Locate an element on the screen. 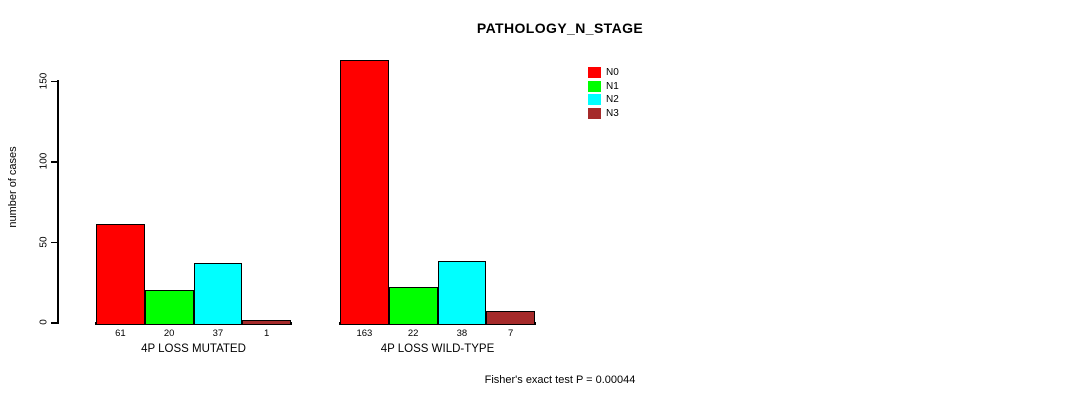  bar-value-label: 22 is located at coordinates (413, 333).